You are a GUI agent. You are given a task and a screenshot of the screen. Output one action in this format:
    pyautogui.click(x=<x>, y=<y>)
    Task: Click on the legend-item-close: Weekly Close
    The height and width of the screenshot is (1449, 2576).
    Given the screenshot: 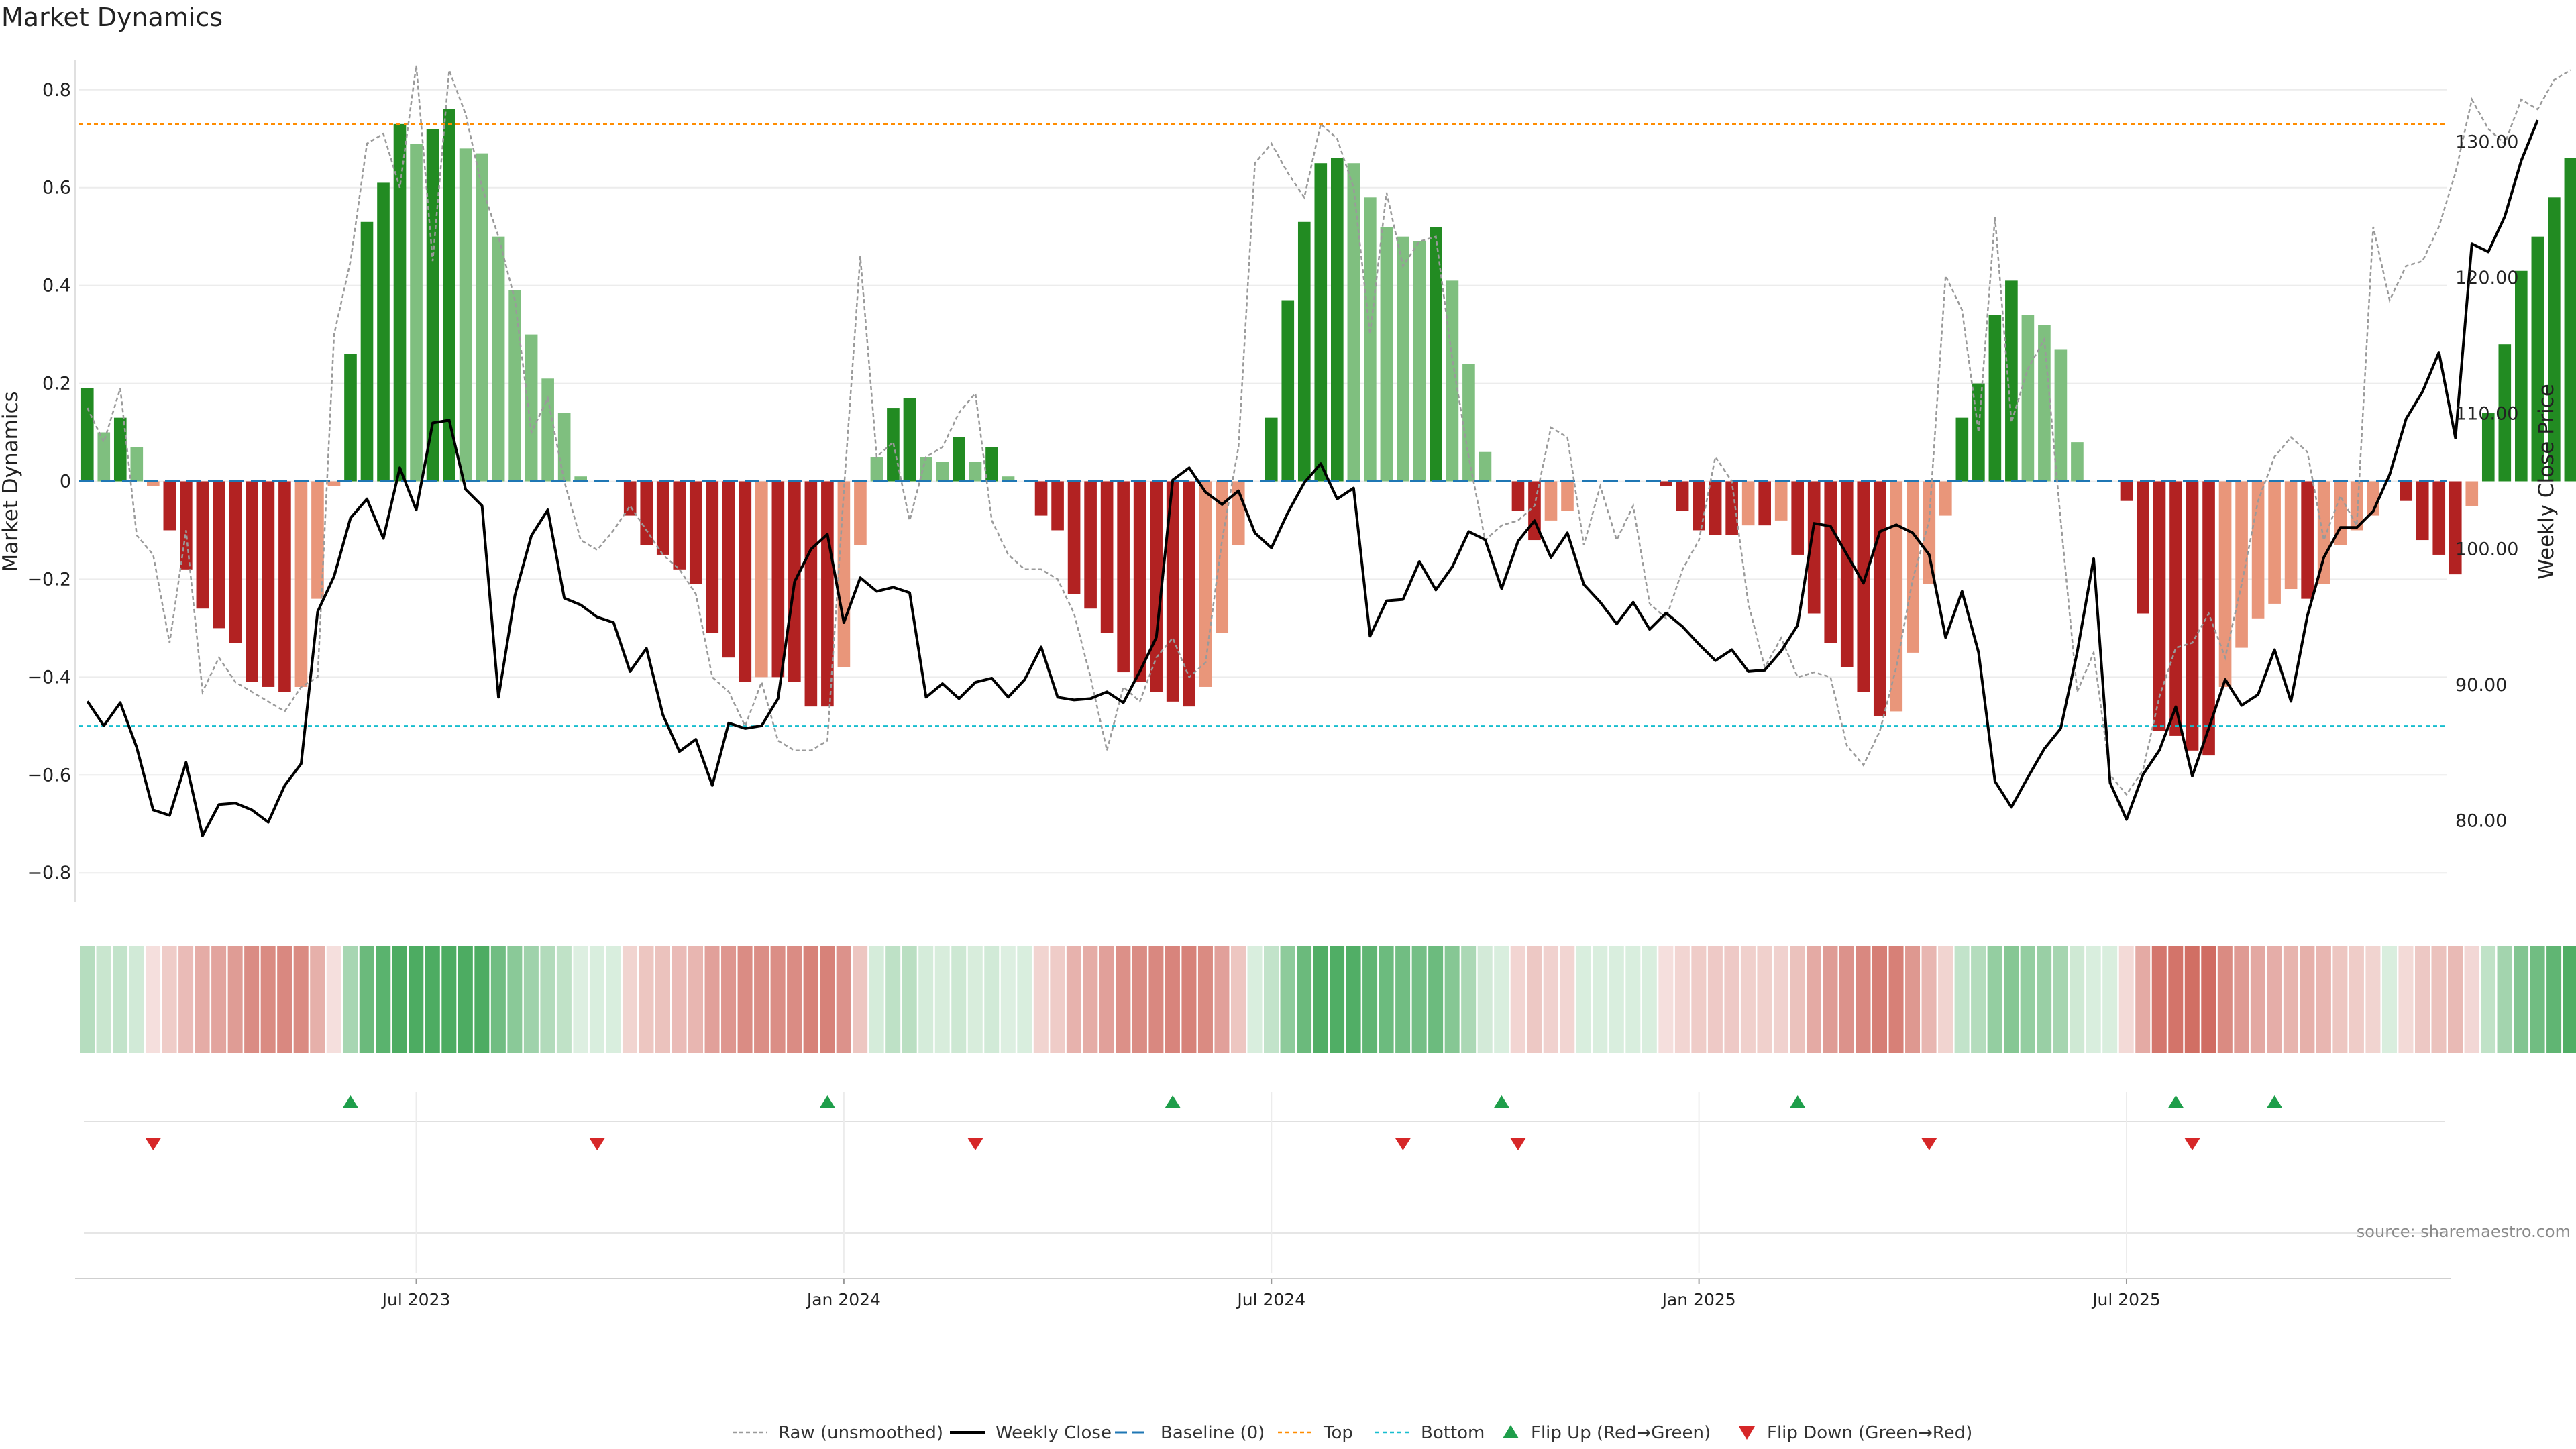 What is the action you would take?
    pyautogui.click(x=1031, y=1433)
    